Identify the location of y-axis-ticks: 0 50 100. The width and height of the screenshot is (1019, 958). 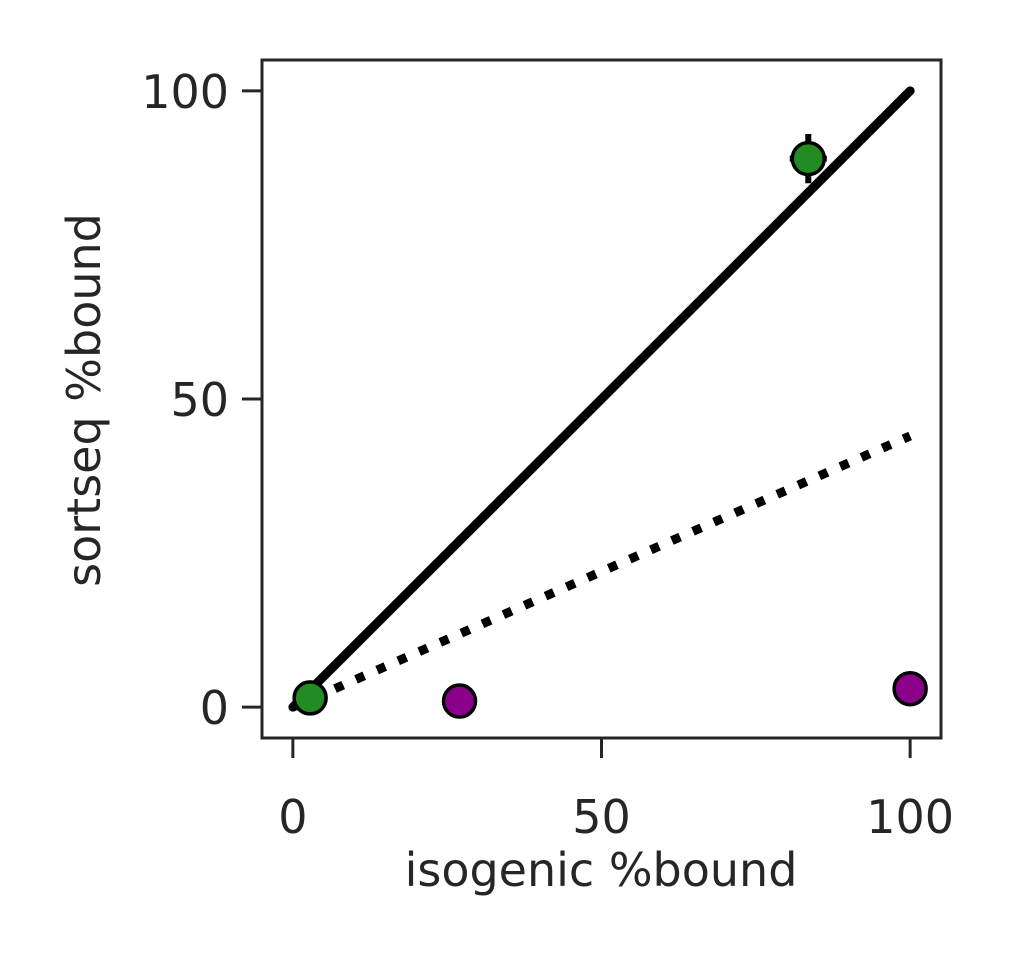
(201, 400).